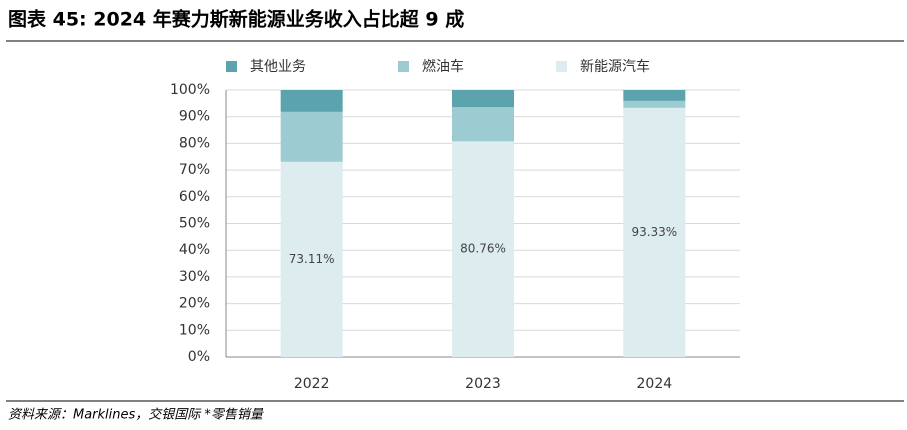  I want to click on legend-label: 燃油车, so click(443, 66).